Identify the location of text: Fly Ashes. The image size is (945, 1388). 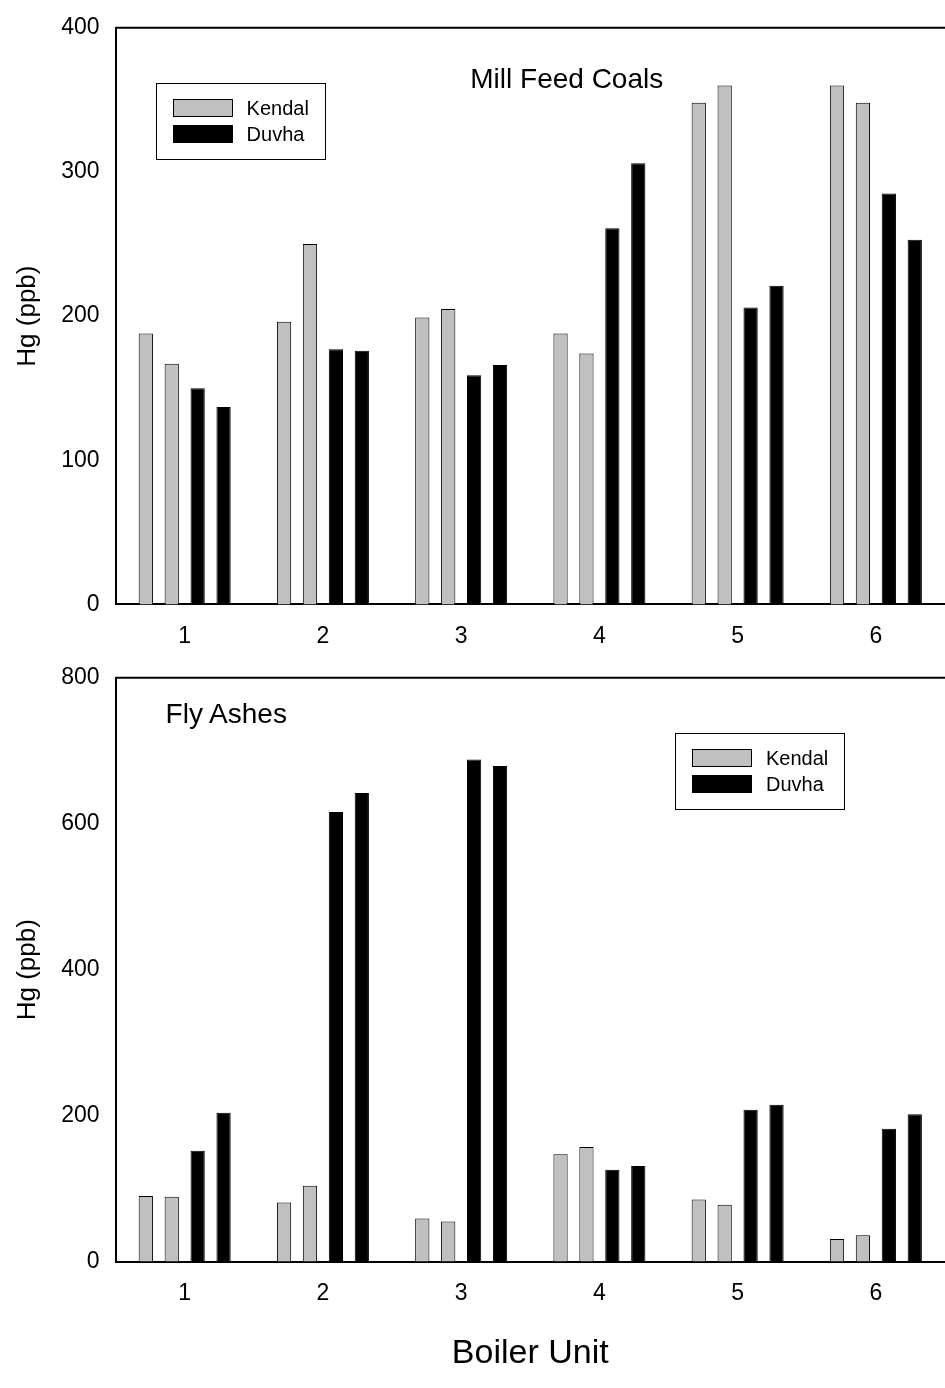
(226, 713).